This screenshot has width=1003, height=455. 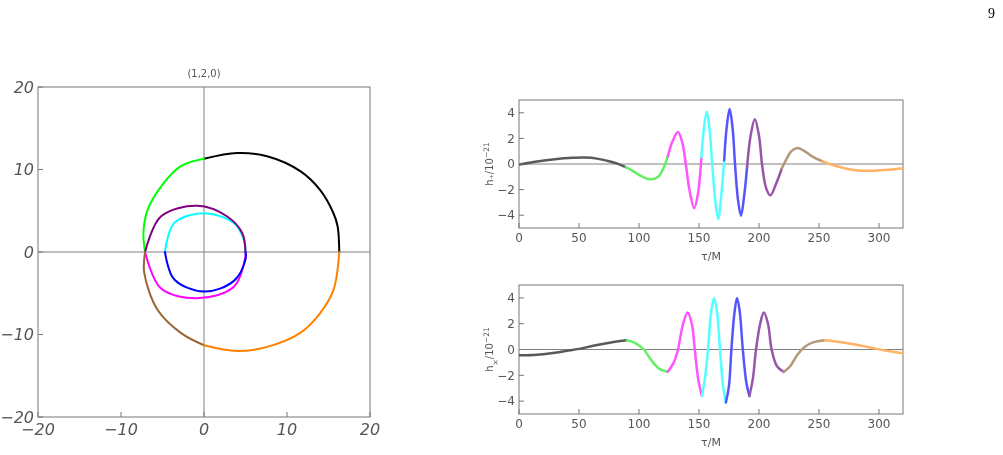 I want to click on text: 9, so click(x=991, y=13).